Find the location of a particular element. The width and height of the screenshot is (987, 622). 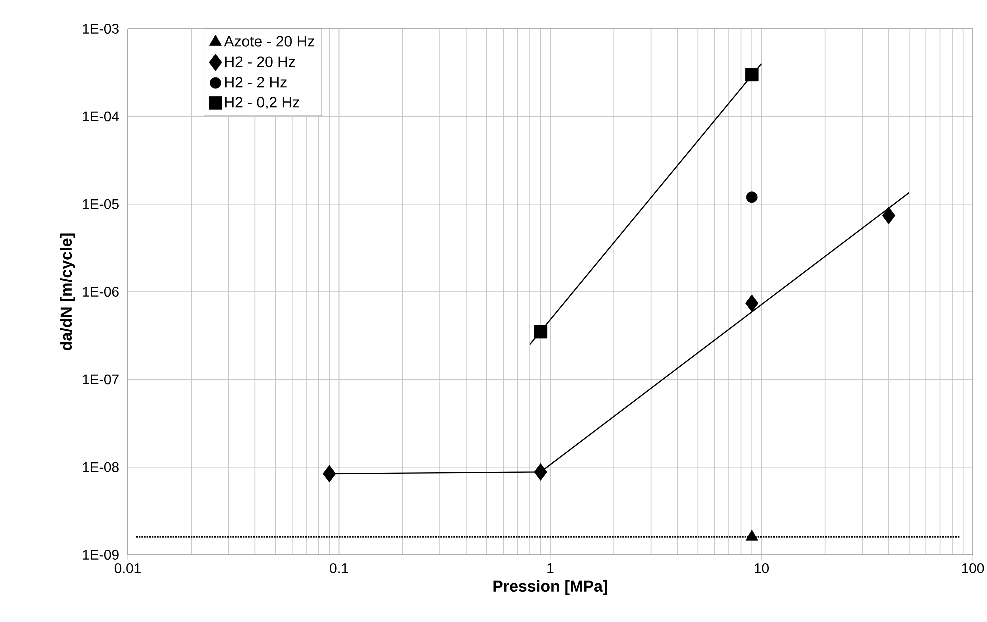

x-tick-label: 1 is located at coordinates (551, 569).